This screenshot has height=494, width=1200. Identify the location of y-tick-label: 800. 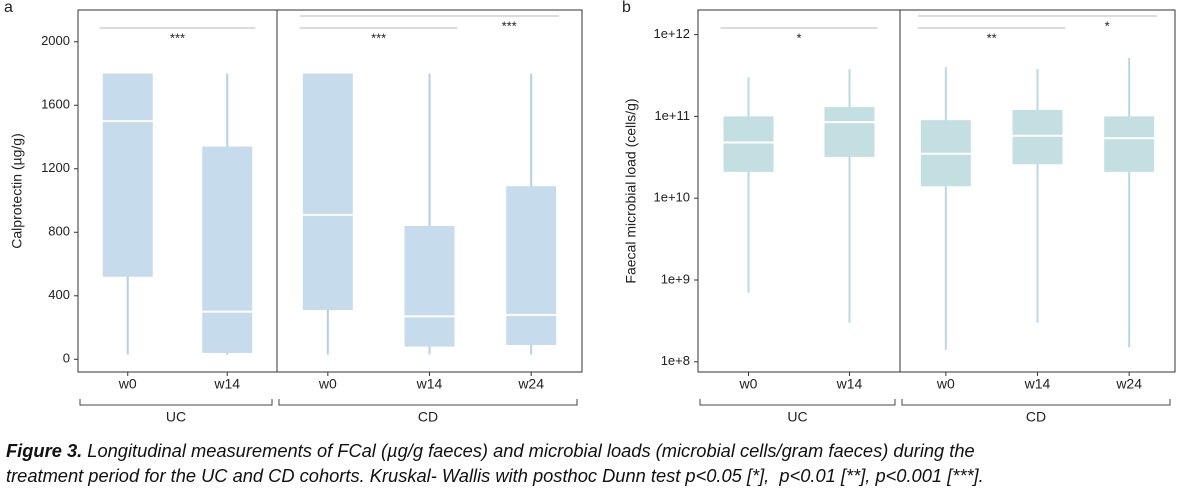
(59, 231).